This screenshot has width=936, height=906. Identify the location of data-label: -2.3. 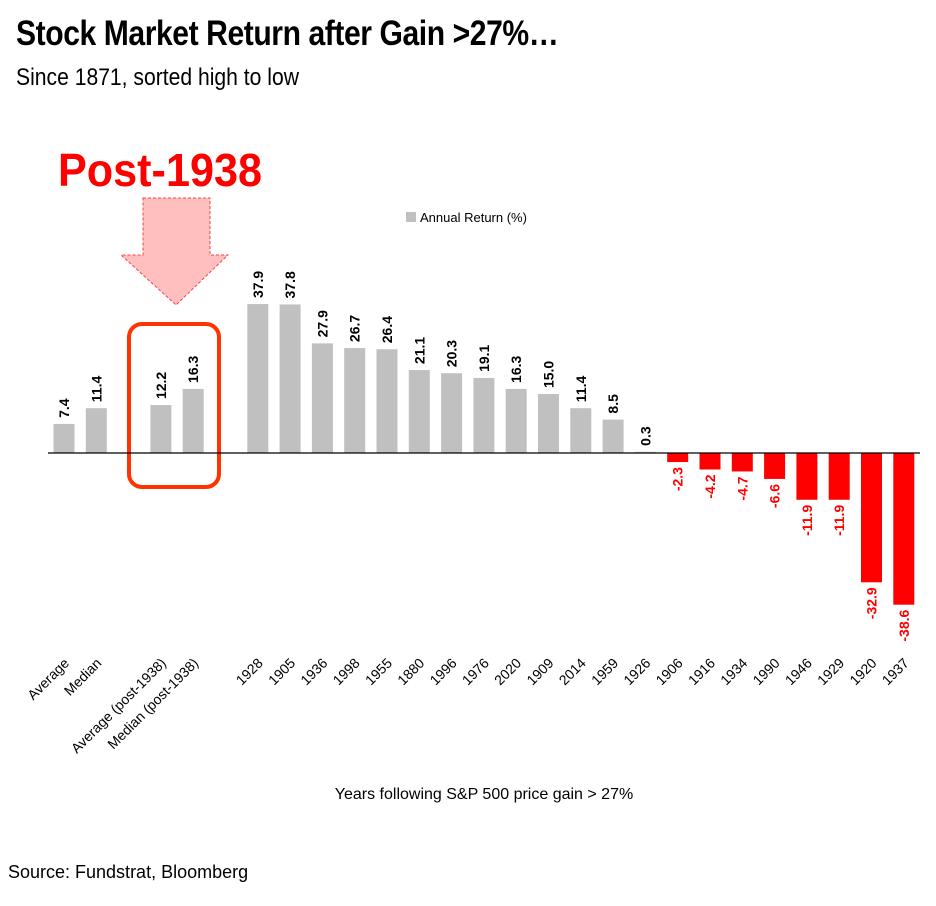
(678, 479).